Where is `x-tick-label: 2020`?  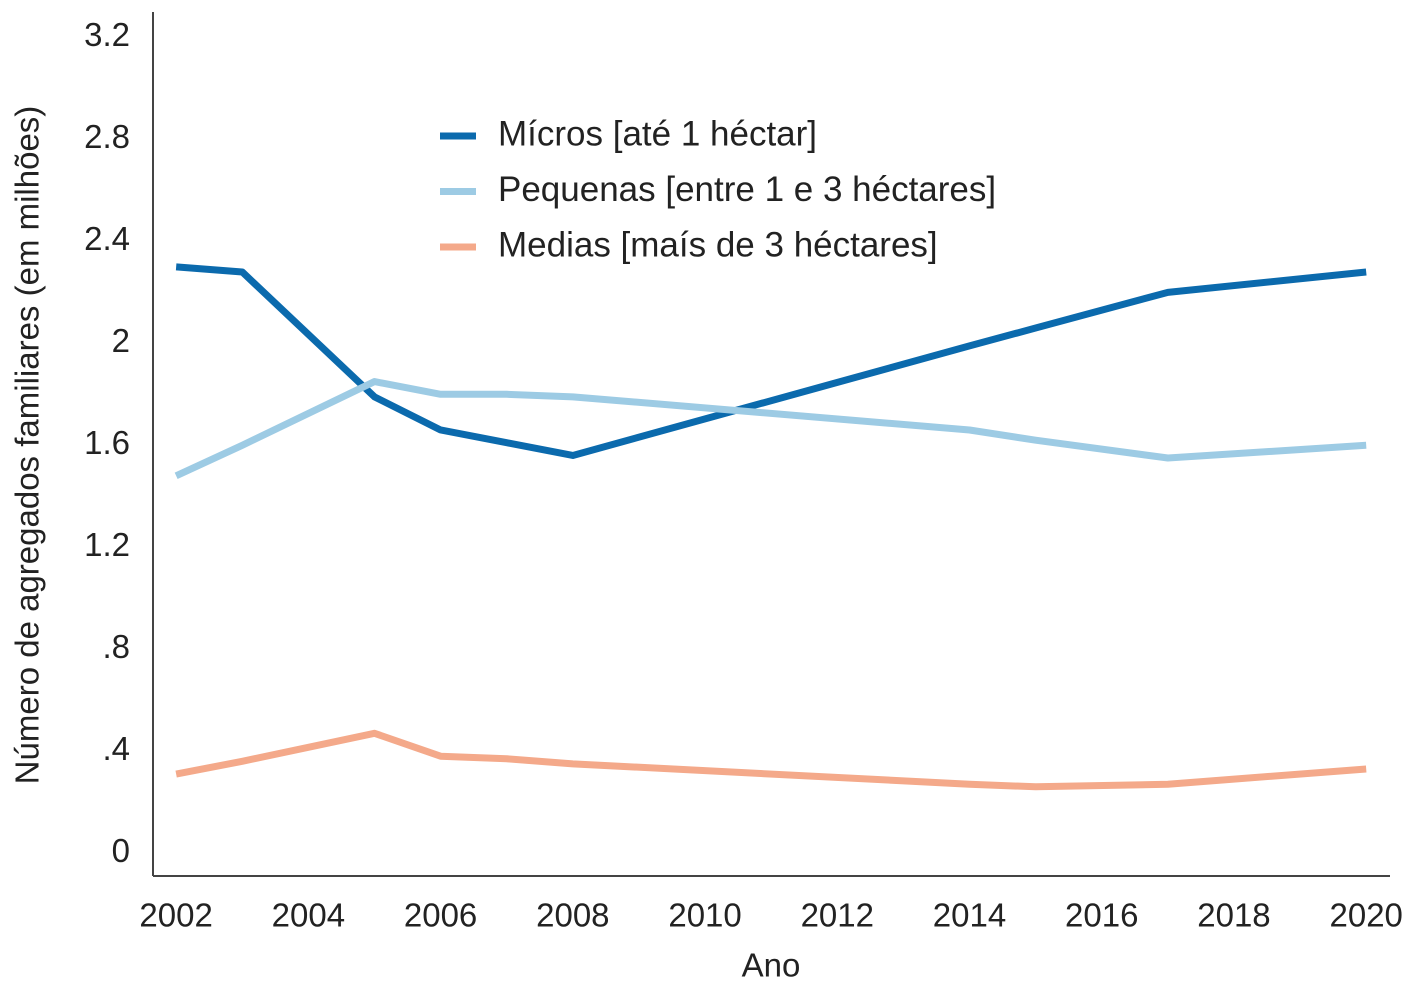
x-tick-label: 2020 is located at coordinates (1365, 915).